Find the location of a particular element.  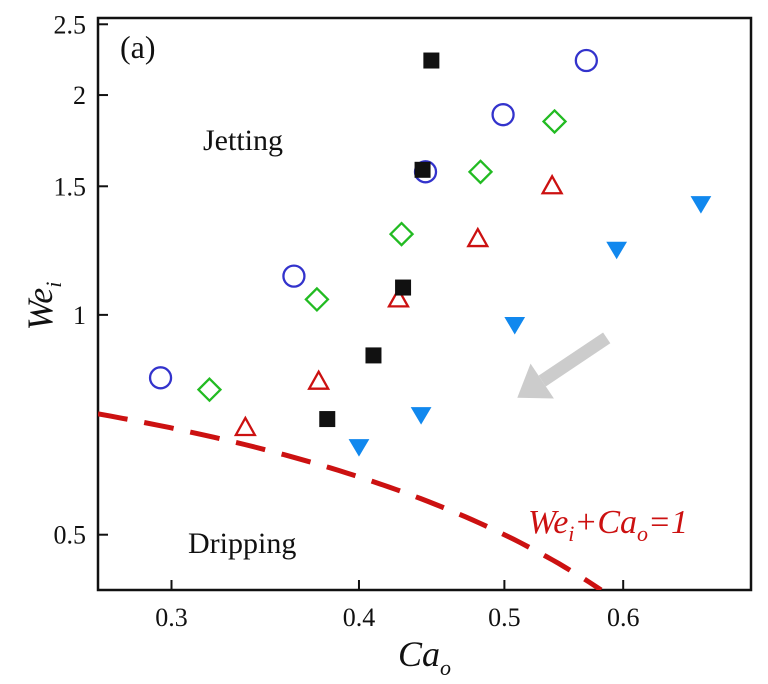

equation-text: We is located at coordinates (548, 522).